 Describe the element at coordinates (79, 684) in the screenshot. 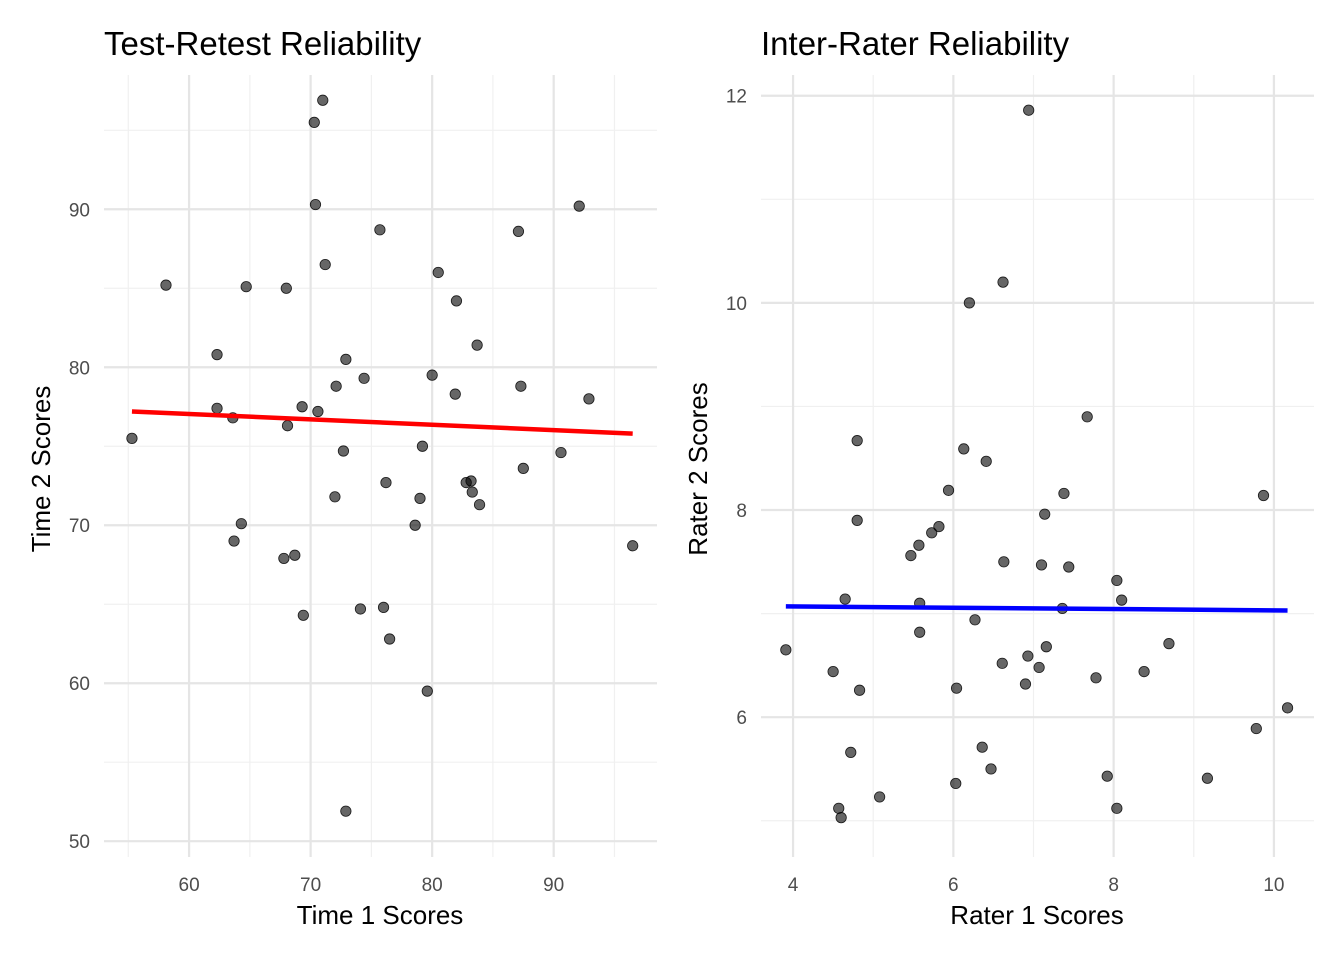

I see `y-tick-label: 60` at that location.